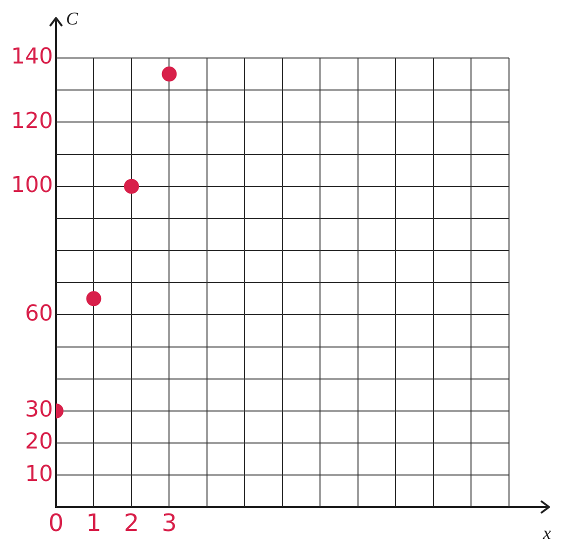 Image resolution: width=562 pixels, height=550 pixels. What do you see at coordinates (38, 442) in the screenshot?
I see `y-tick-label: 20` at bounding box center [38, 442].